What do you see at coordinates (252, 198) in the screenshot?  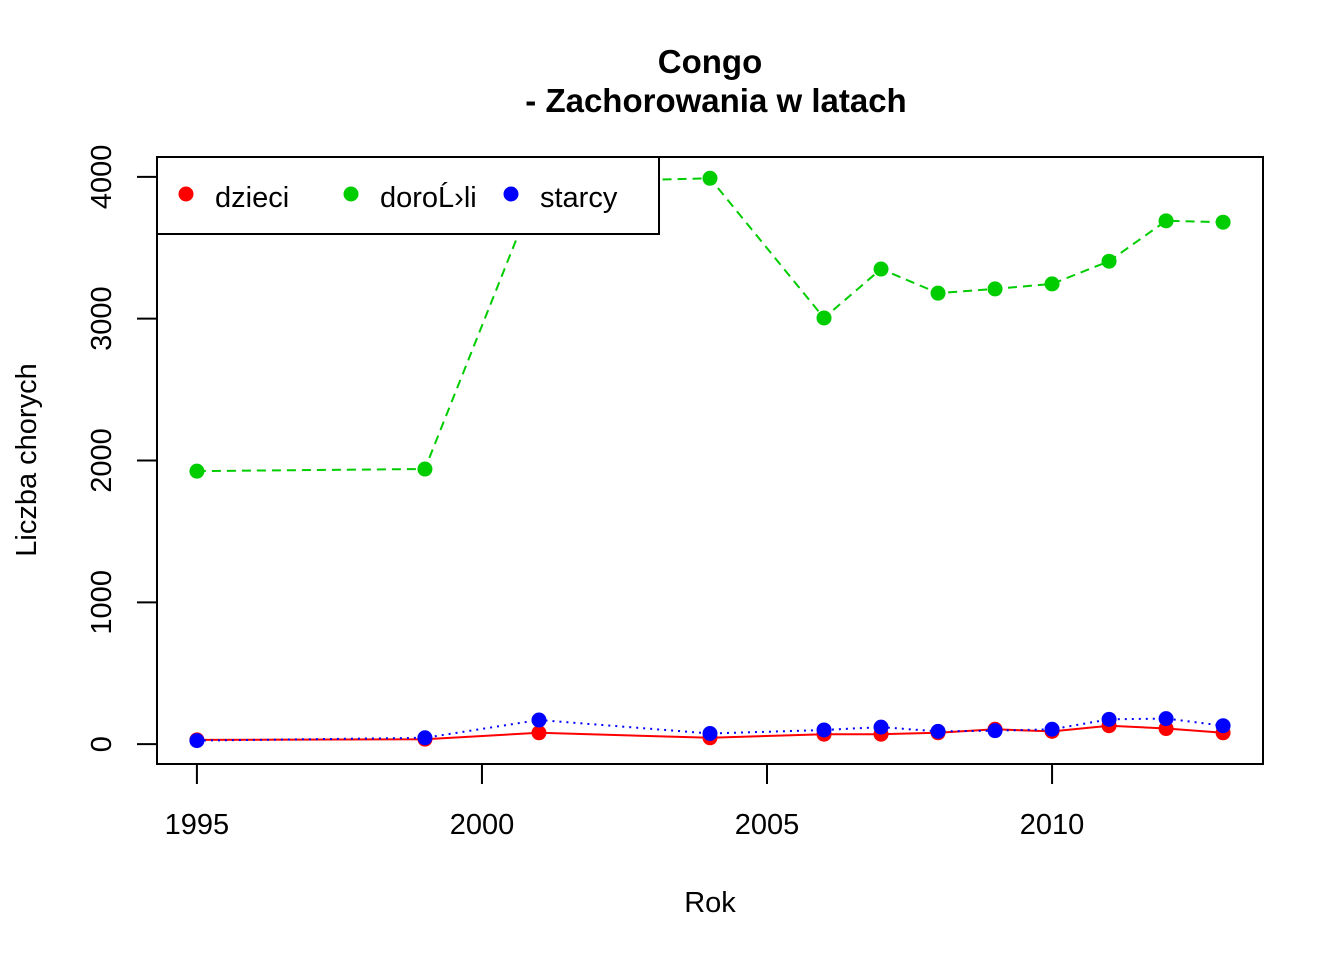 I see `legend-label: dzieci` at bounding box center [252, 198].